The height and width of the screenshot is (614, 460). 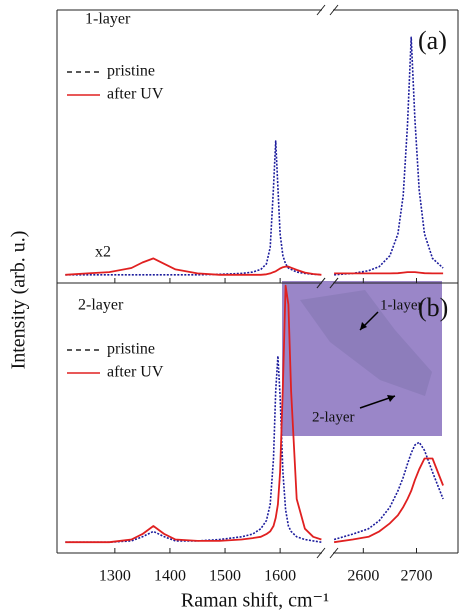 I want to click on panel-title: 2-layer, so click(x=101, y=305).